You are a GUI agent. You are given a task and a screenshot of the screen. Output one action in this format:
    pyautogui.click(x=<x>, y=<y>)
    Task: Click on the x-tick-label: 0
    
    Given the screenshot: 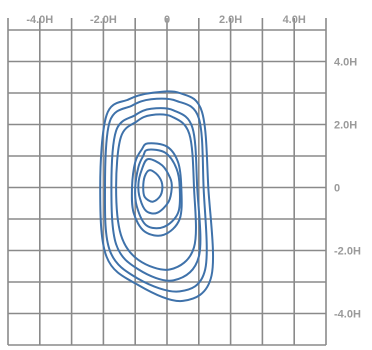 What is the action you would take?
    pyautogui.click(x=167, y=20)
    